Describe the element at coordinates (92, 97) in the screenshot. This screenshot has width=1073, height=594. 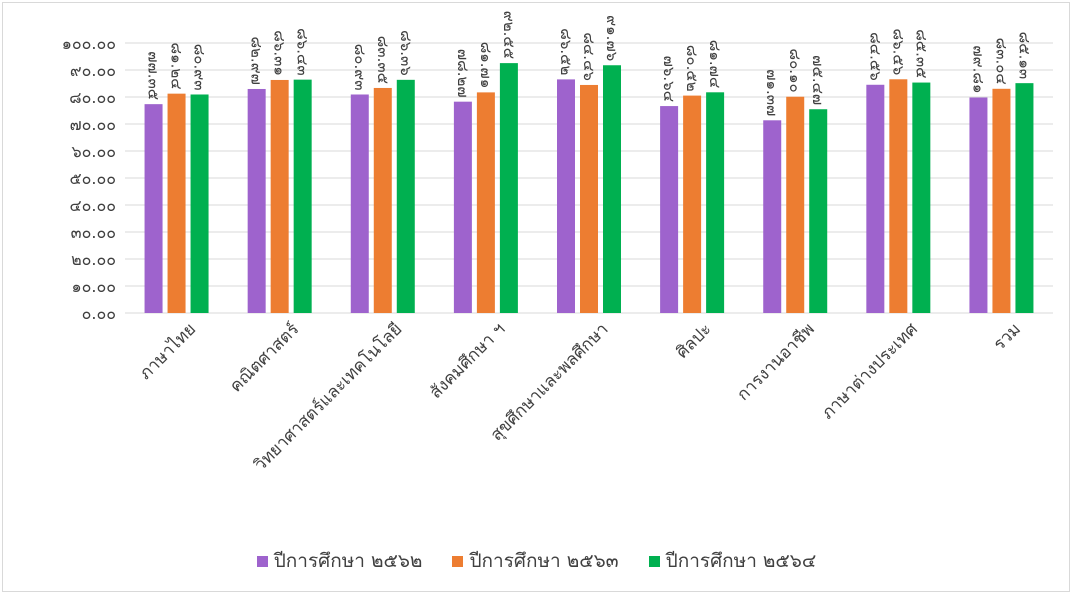
I see `y-tick-label: ๘๐.๐๐` at that location.